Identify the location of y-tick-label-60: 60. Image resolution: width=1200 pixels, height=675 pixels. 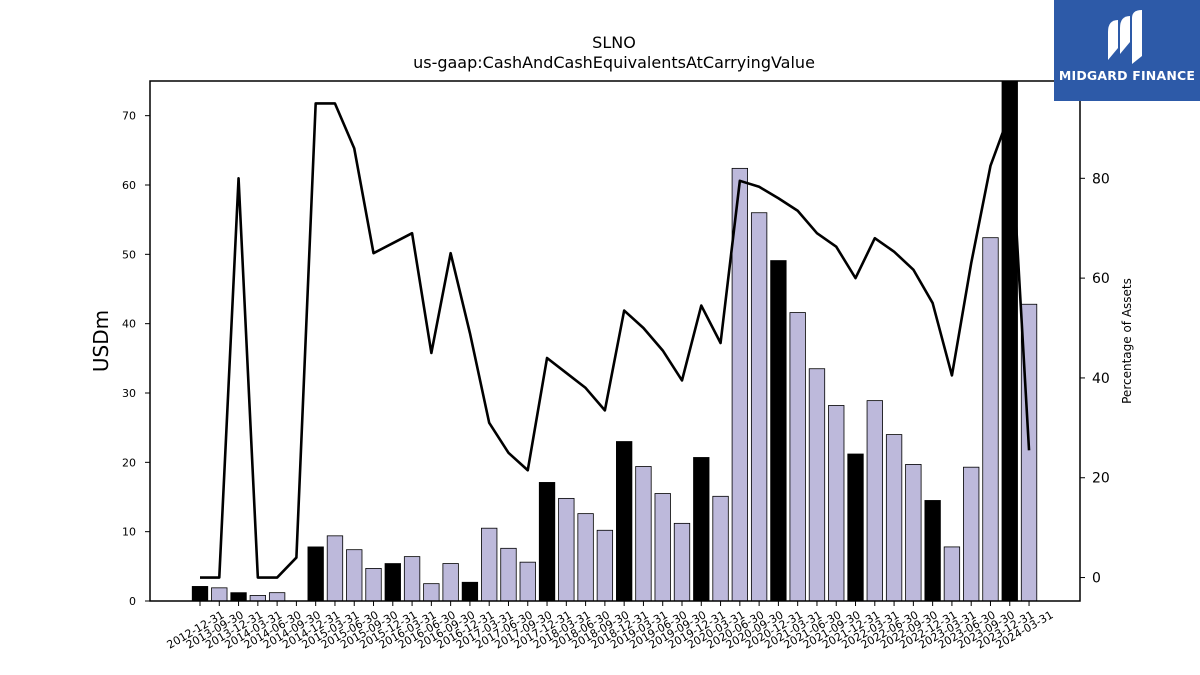
(129, 185).